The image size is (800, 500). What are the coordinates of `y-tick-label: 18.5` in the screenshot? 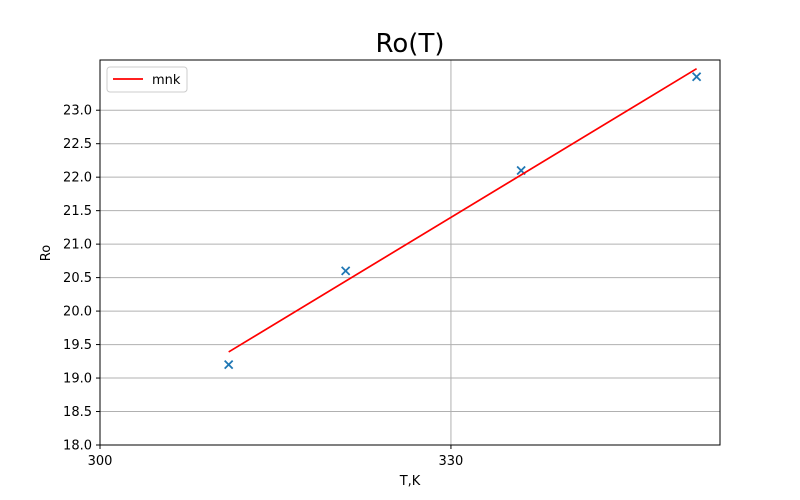 It's located at (77, 412).